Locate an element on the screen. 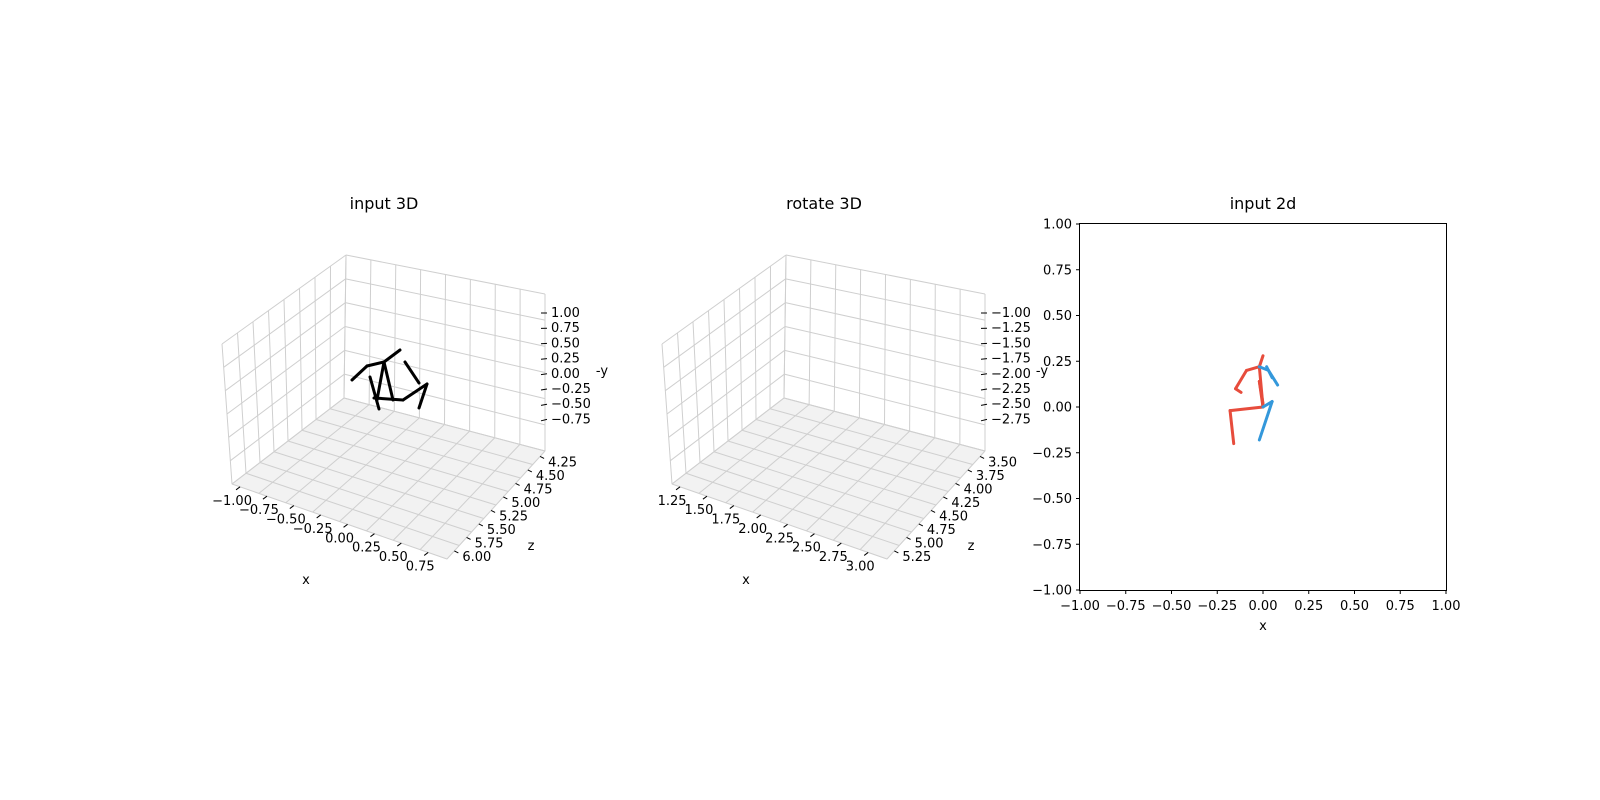 The height and width of the screenshot is (800, 1600). z-tick-labels: 4.254.504.755.005.255.505.756.00 is located at coordinates (515, 510).